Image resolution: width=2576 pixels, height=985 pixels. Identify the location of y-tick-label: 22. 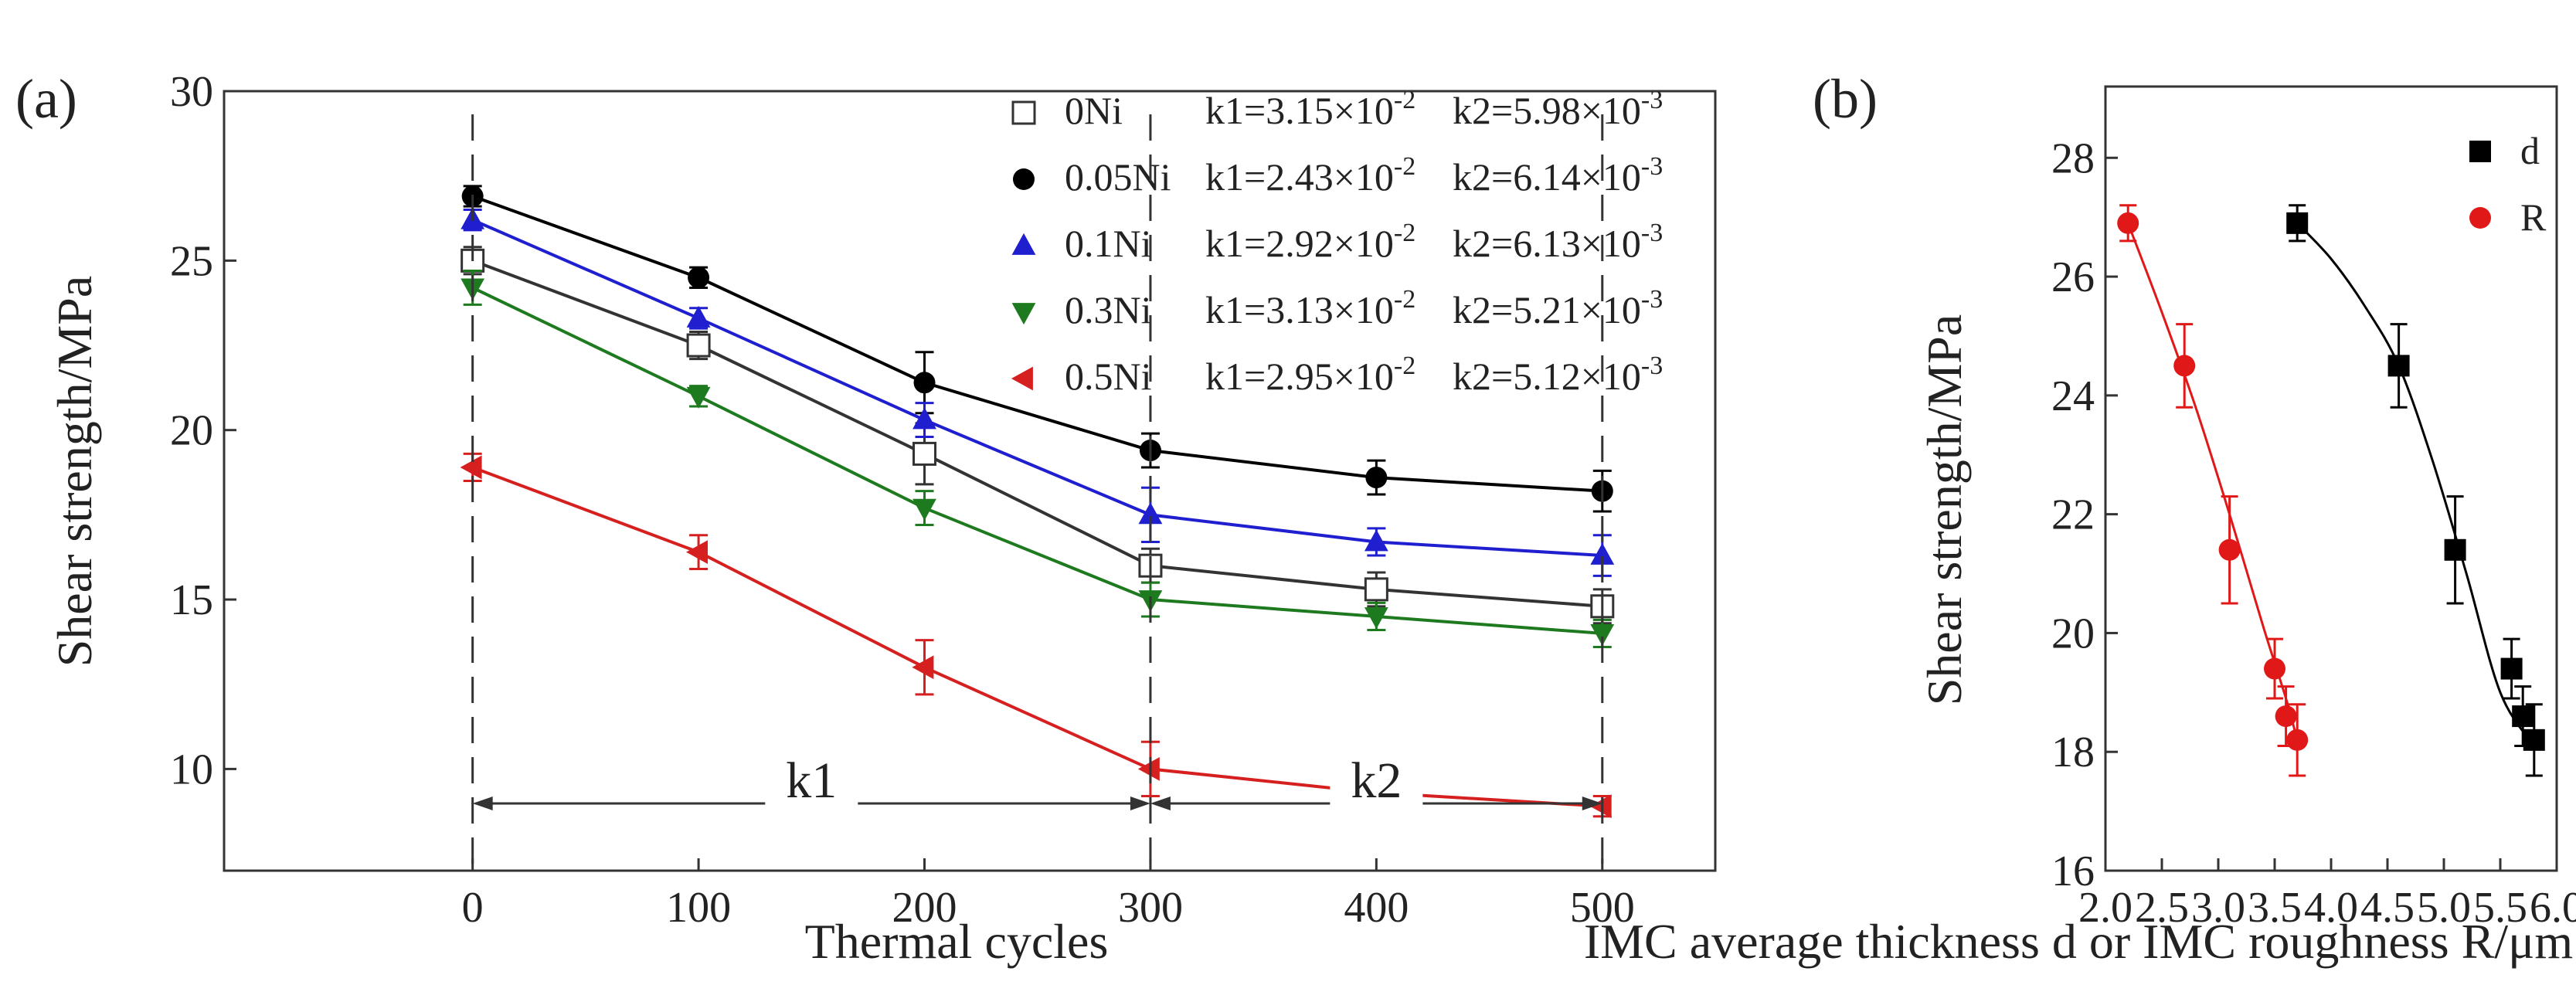
(2073, 515).